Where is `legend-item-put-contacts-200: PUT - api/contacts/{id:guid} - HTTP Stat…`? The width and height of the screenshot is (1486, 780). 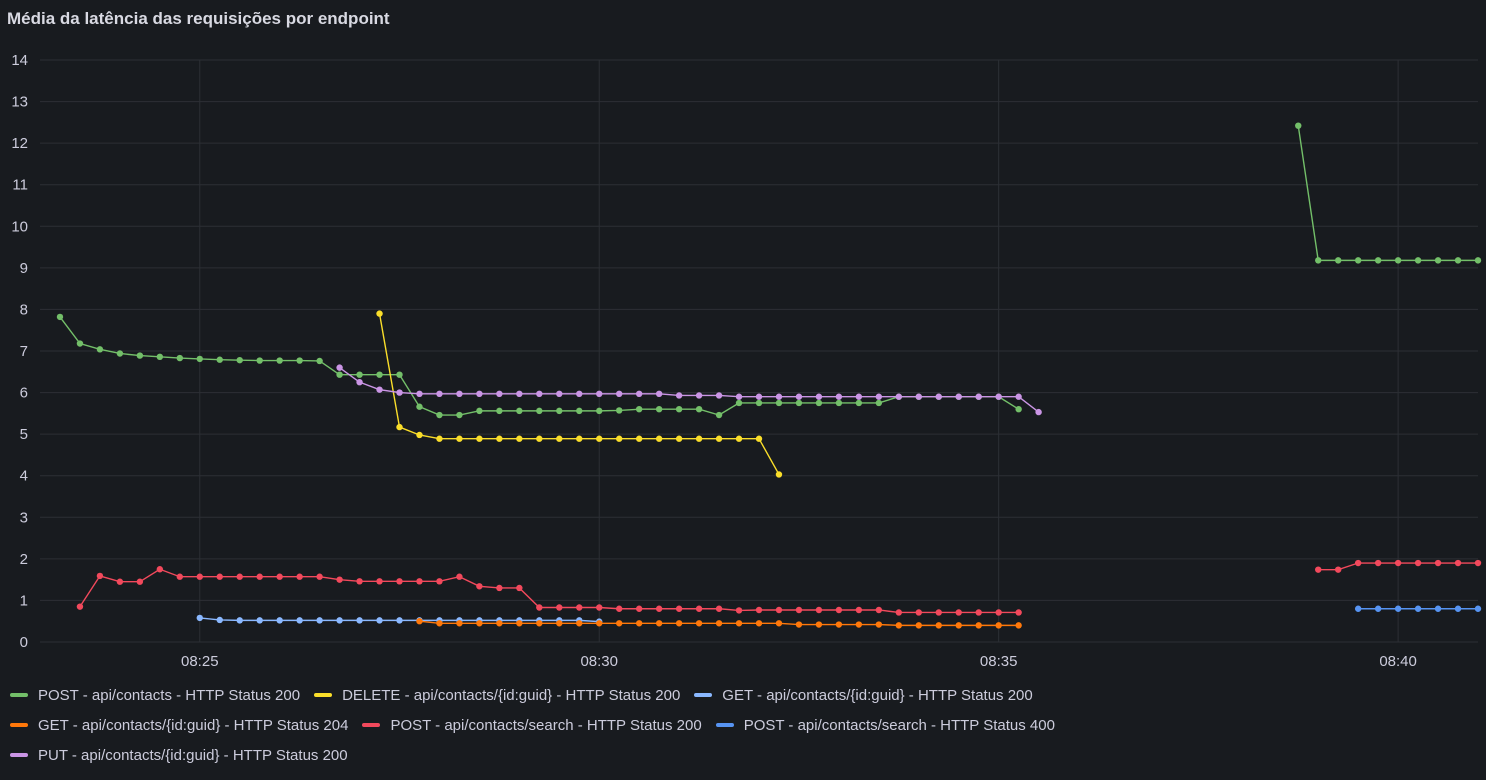 legend-item-put-contacts-200: PUT - api/contacts/{id:guid} - HTTP Stat… is located at coordinates (179, 755).